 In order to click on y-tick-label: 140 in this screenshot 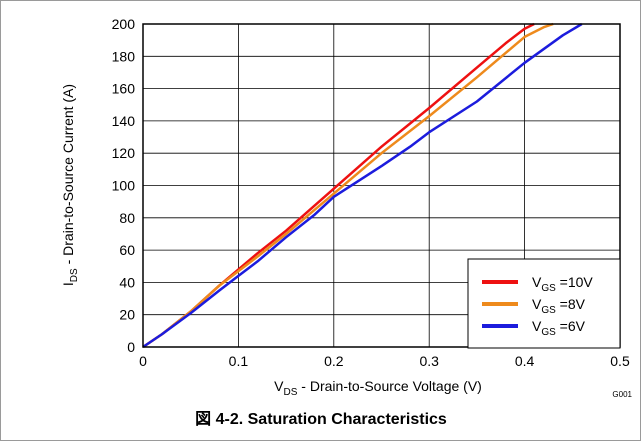, I will do `click(124, 121)`.